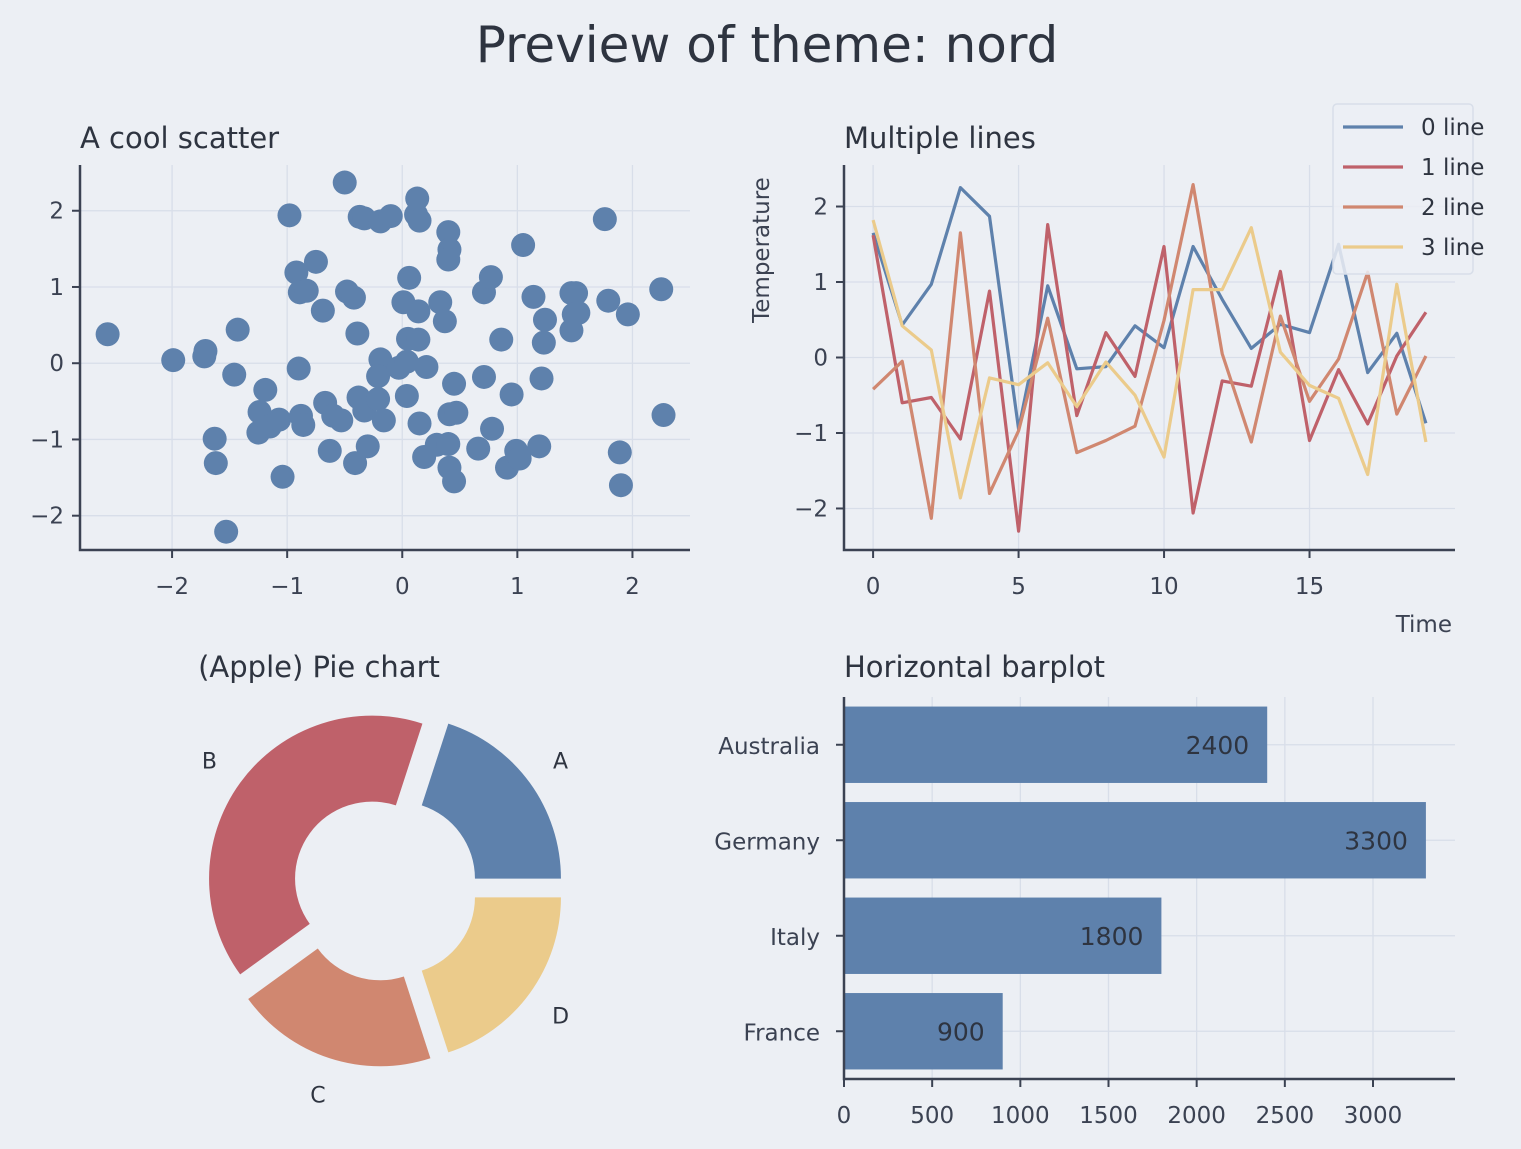 Image resolution: width=1521 pixels, height=1149 pixels. I want to click on lines-tick-label-y: −1, so click(811, 434).